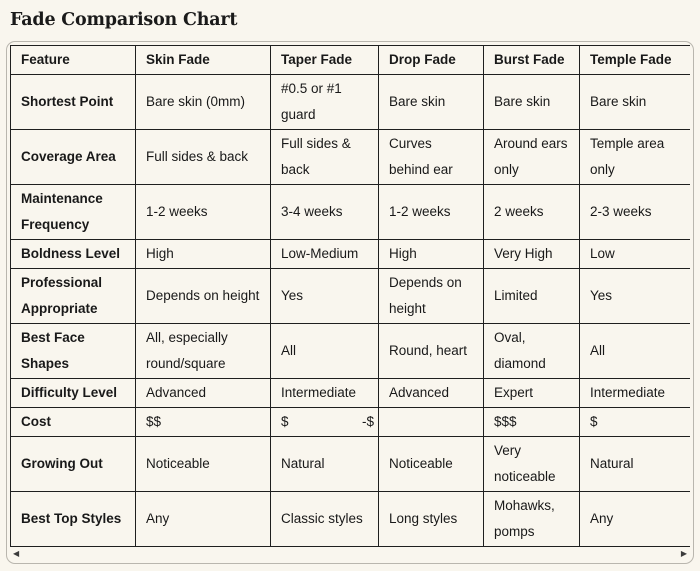 This screenshot has height=571, width=700. I want to click on column-header: Drop Fade, so click(431, 60).